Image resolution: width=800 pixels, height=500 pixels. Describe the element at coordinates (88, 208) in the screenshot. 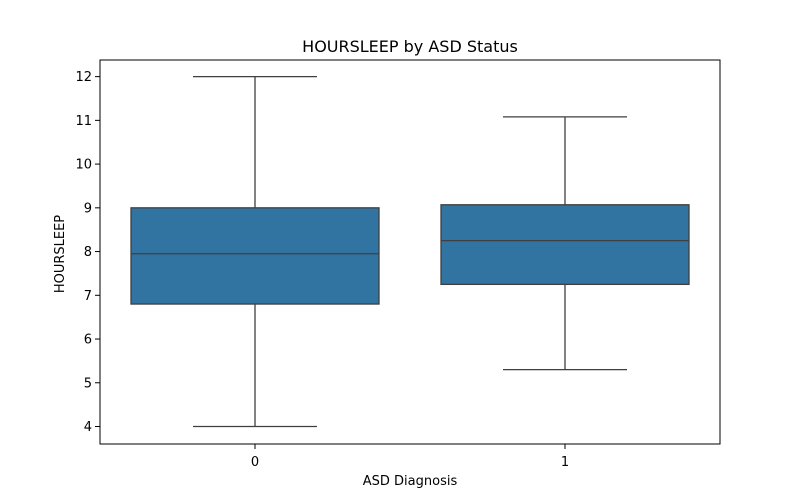

I see `y-tick-label: 9` at that location.